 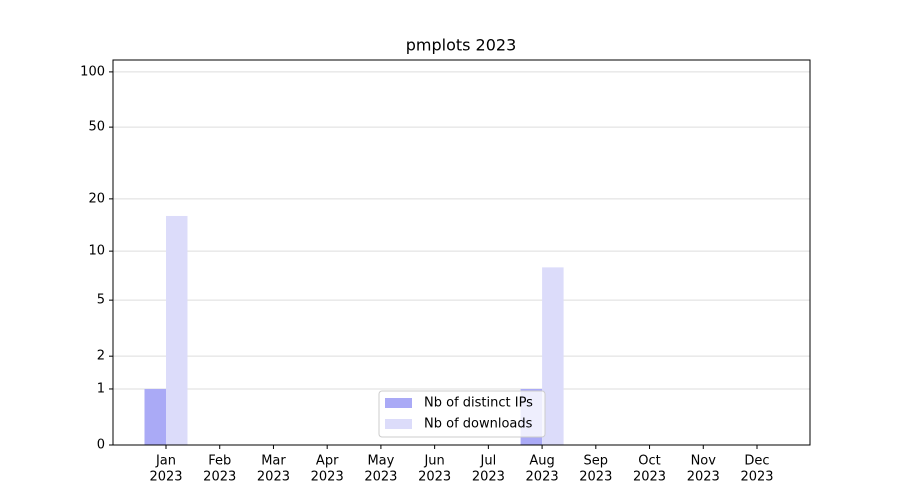 What do you see at coordinates (101, 445) in the screenshot?
I see `y-tick-label: 0` at bounding box center [101, 445].